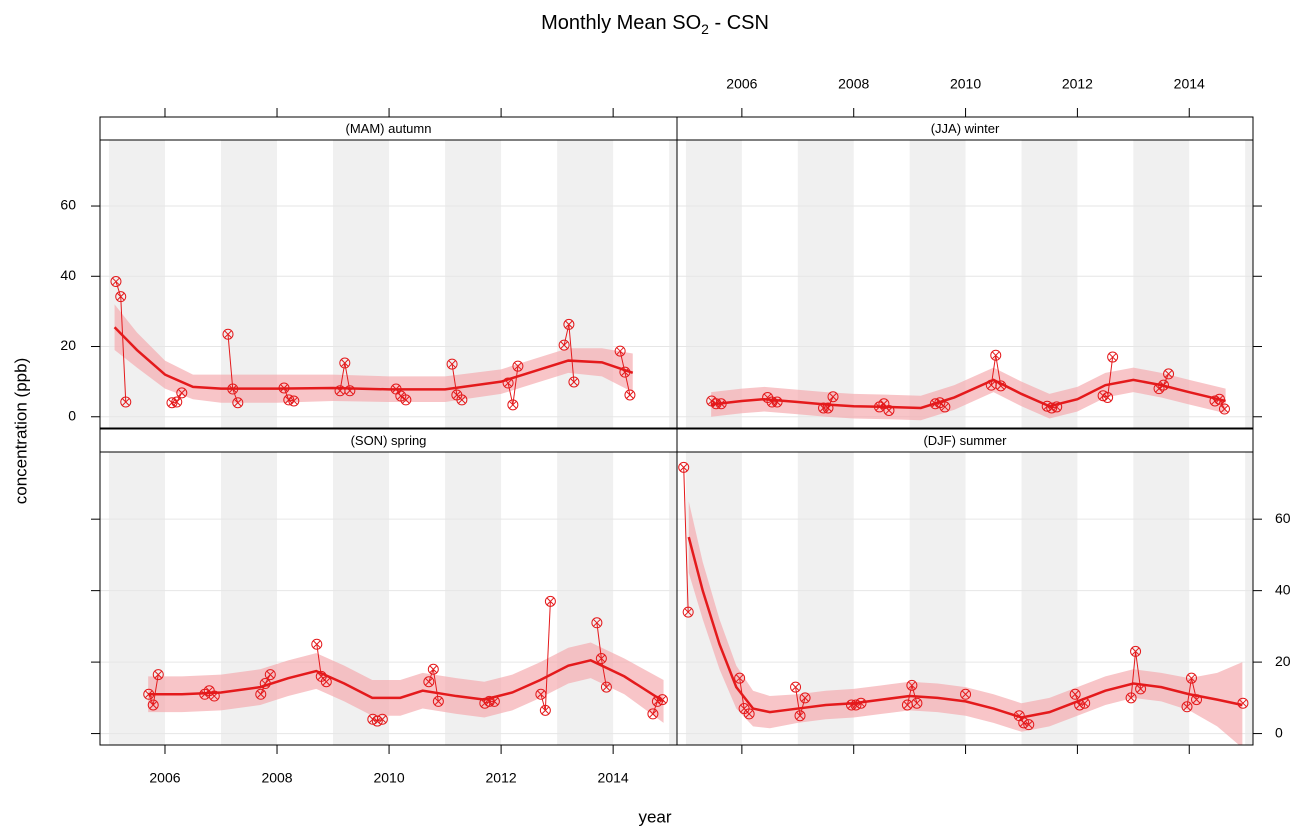 This screenshot has width=1311, height=832. I want to click on y-tick-label: 40, so click(1283, 589).